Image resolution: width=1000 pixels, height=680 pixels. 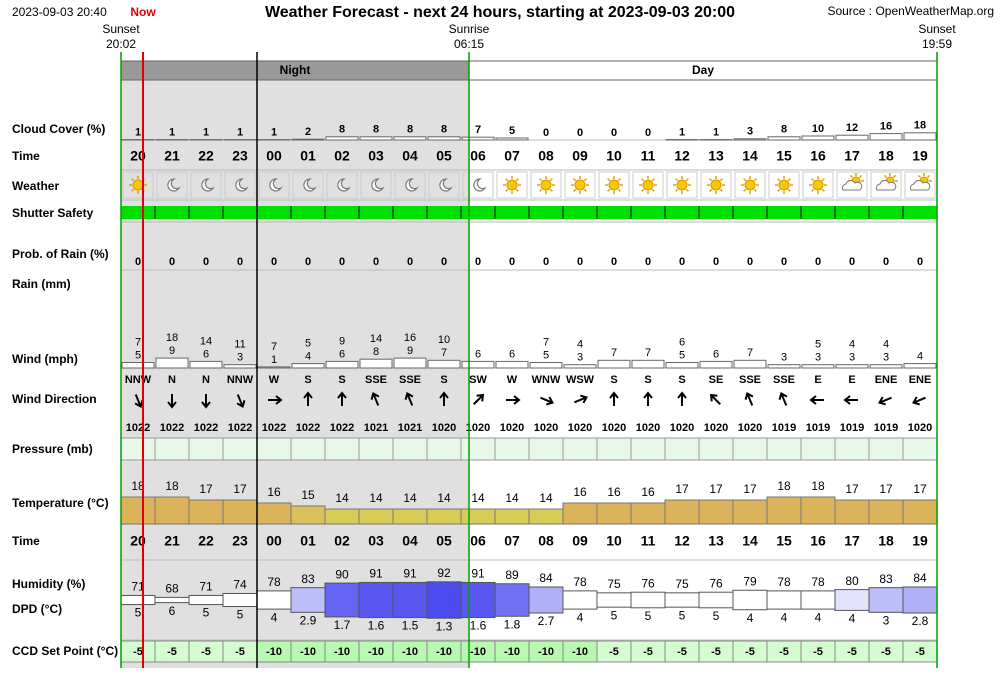 What do you see at coordinates (512, 131) in the screenshot?
I see `cloud-value: 5` at bounding box center [512, 131].